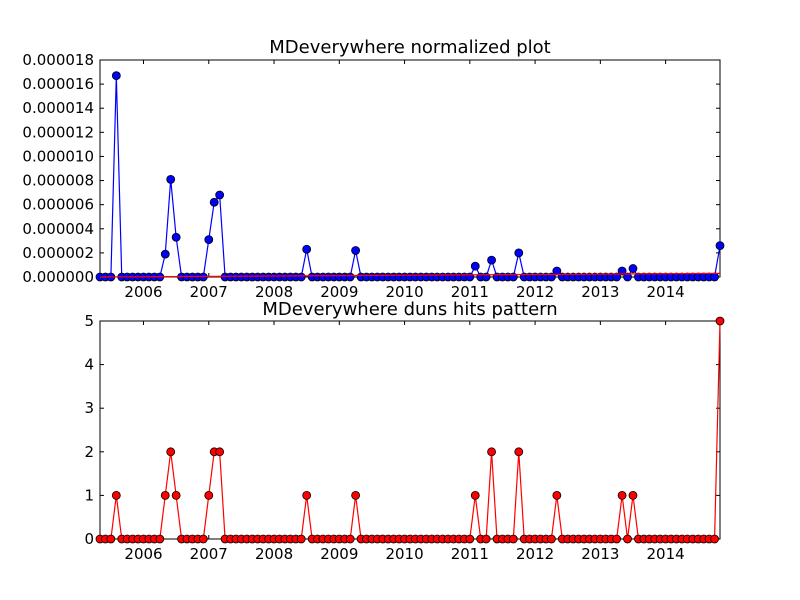 This screenshot has width=800, height=600. I want to click on y-tick-label: 0.000018, so click(58, 60).